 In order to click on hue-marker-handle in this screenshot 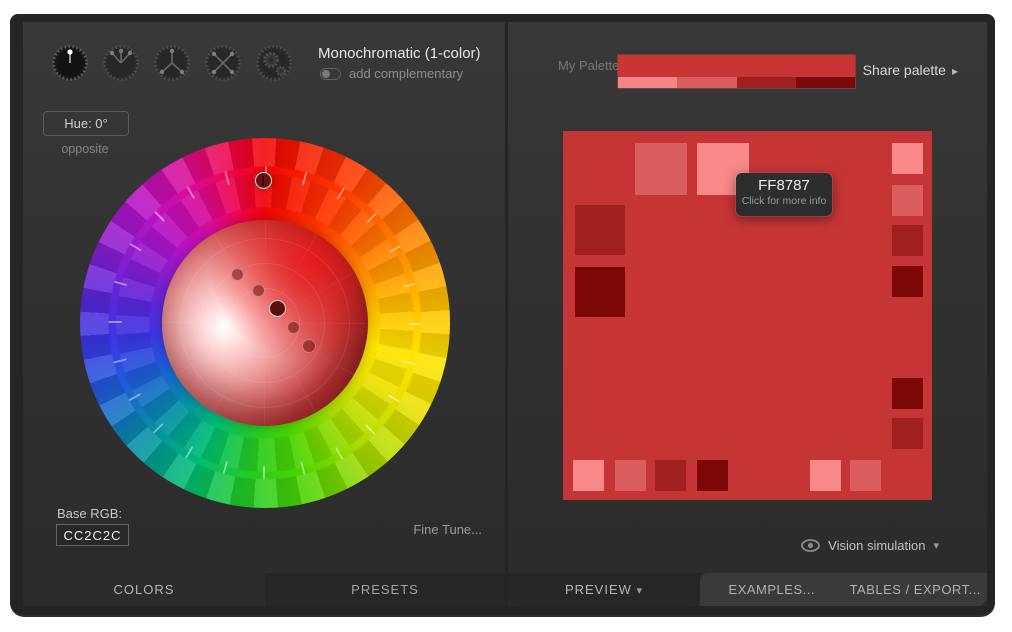, I will do `click(263, 180)`.